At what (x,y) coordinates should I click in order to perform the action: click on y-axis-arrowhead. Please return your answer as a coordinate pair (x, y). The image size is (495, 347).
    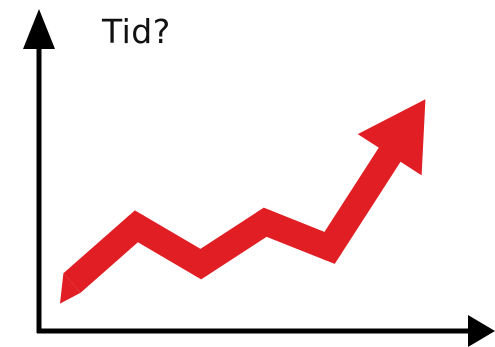
    Looking at the image, I should click on (39, 29).